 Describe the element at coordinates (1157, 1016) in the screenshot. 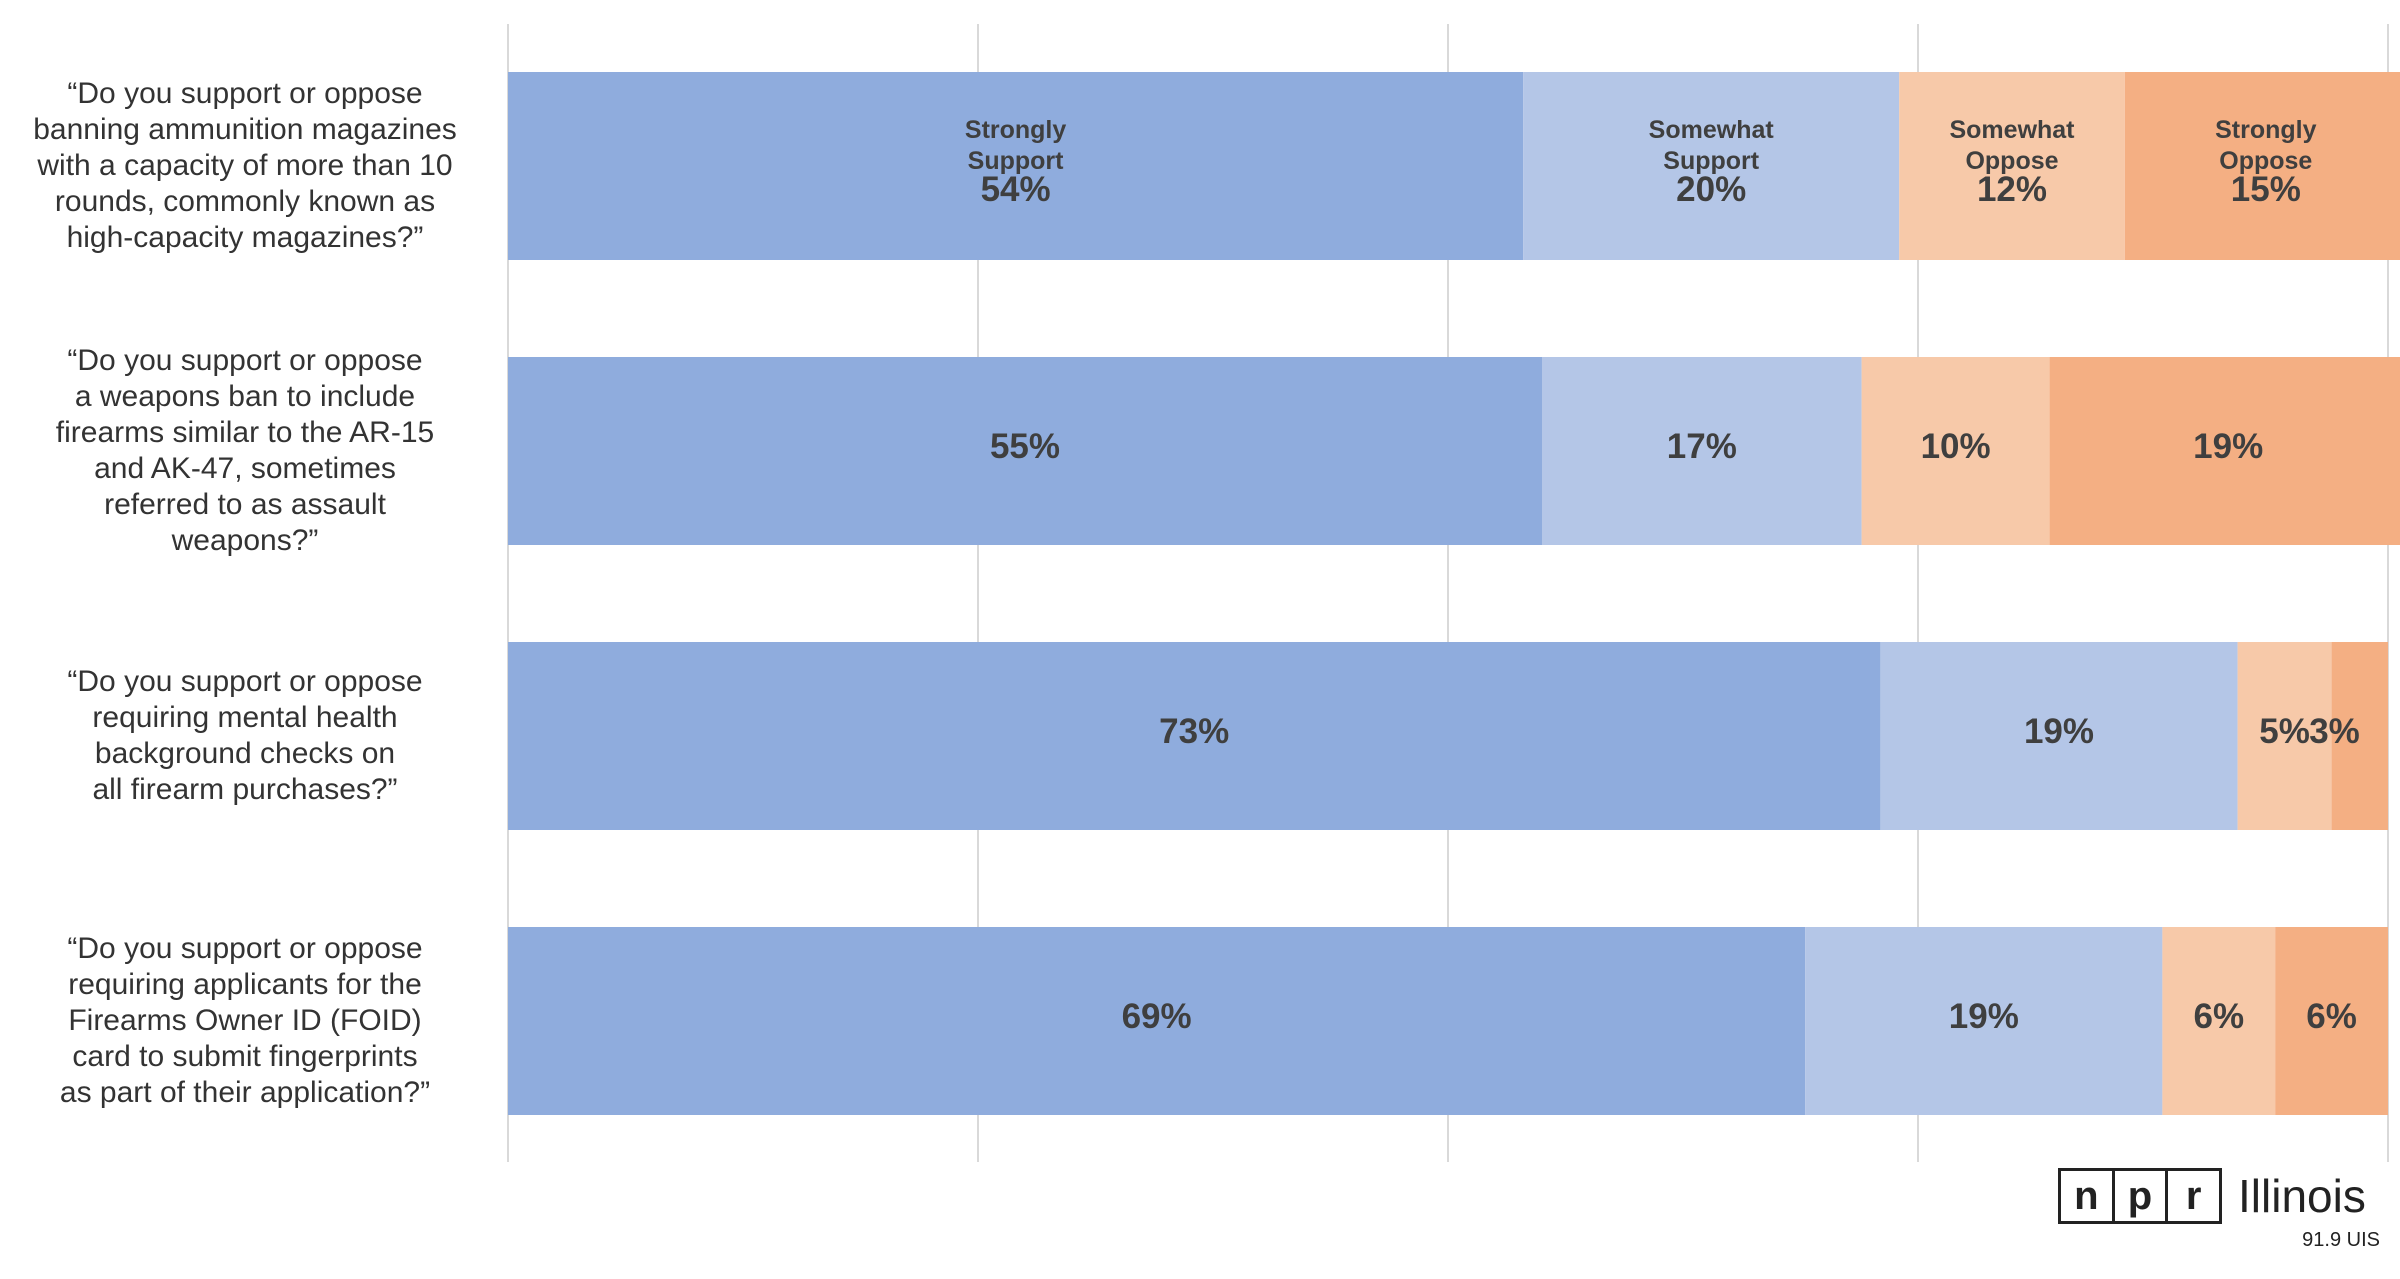

I see `data-label: 69%` at that location.